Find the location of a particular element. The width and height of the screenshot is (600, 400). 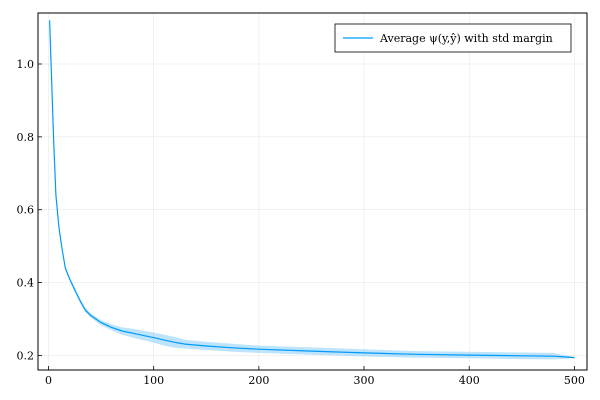

y-tick-label: 1.0 is located at coordinates (26, 64).